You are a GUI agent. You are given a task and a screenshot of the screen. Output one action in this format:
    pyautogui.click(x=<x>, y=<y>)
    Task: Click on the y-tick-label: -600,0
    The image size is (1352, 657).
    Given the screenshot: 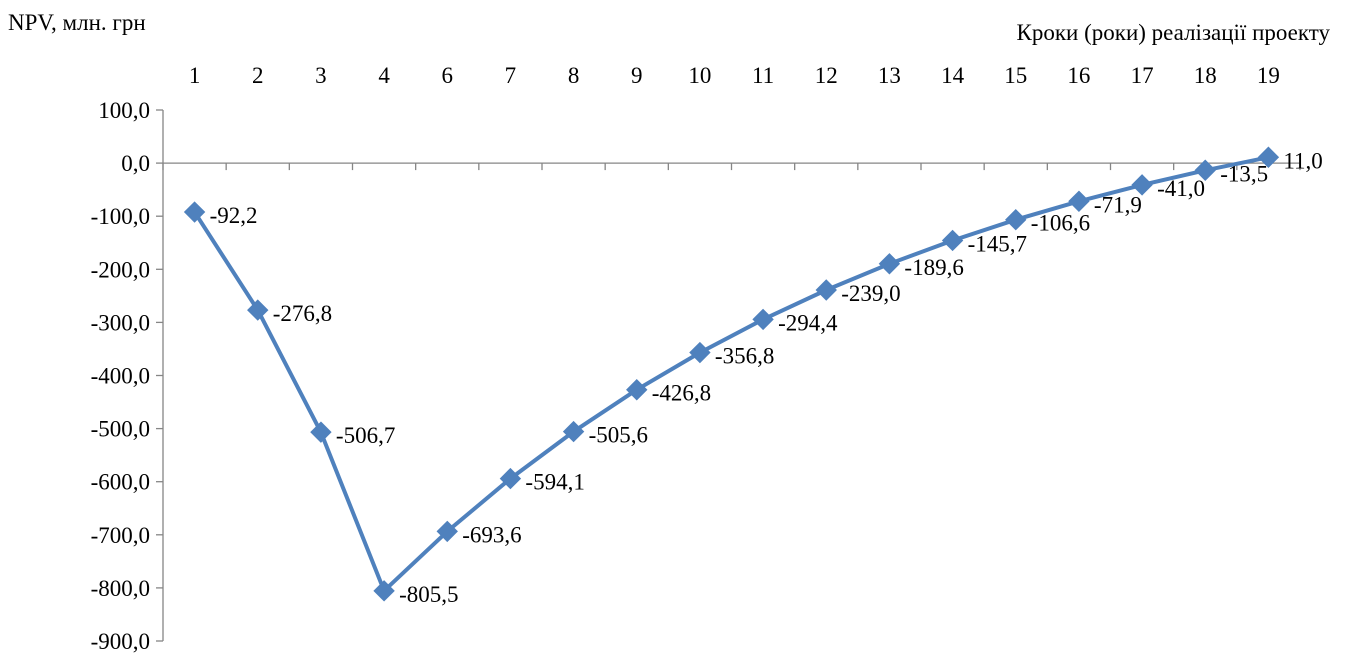 What is the action you would take?
    pyautogui.click(x=120, y=482)
    